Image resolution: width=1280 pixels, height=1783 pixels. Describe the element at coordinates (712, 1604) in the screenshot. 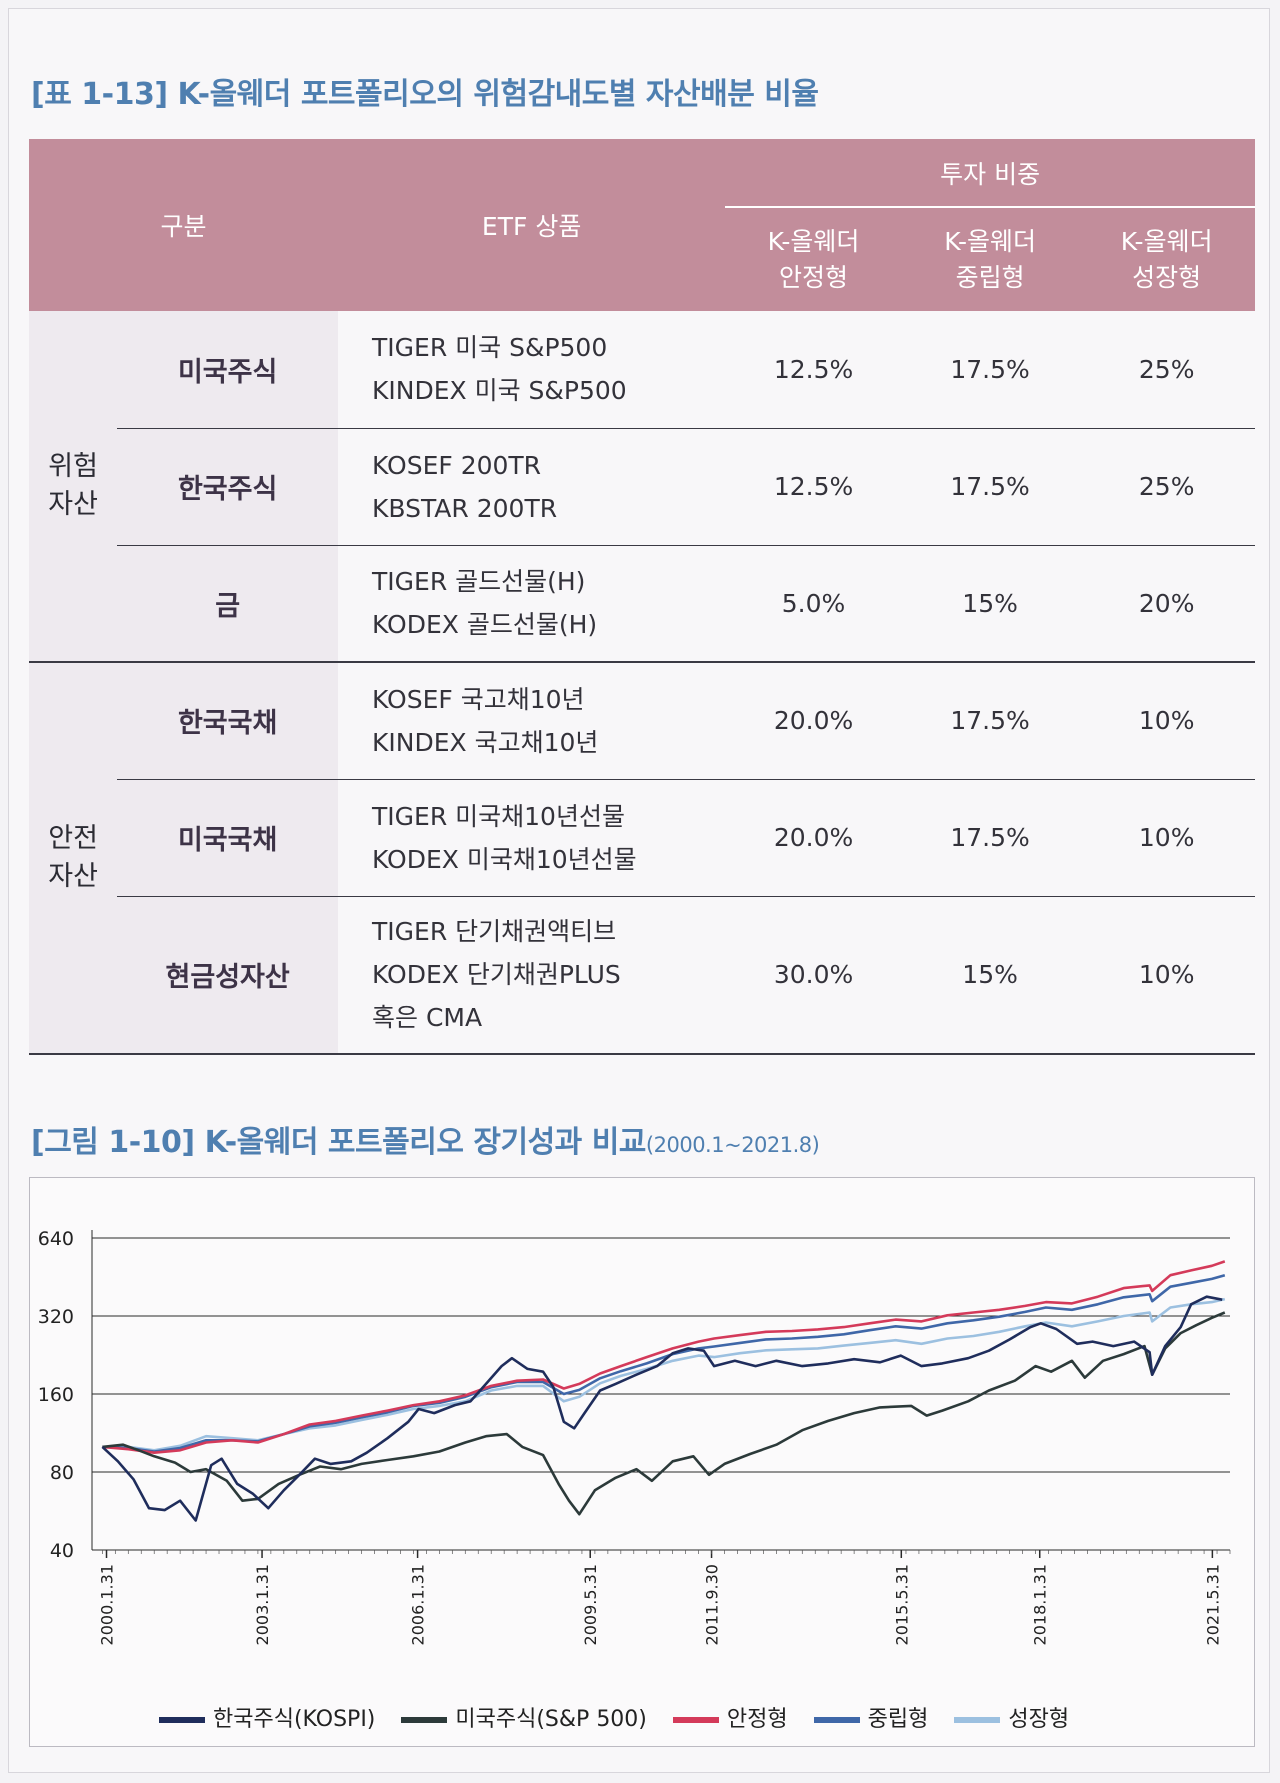

I see `x-tick-label: 2011.9.30` at that location.